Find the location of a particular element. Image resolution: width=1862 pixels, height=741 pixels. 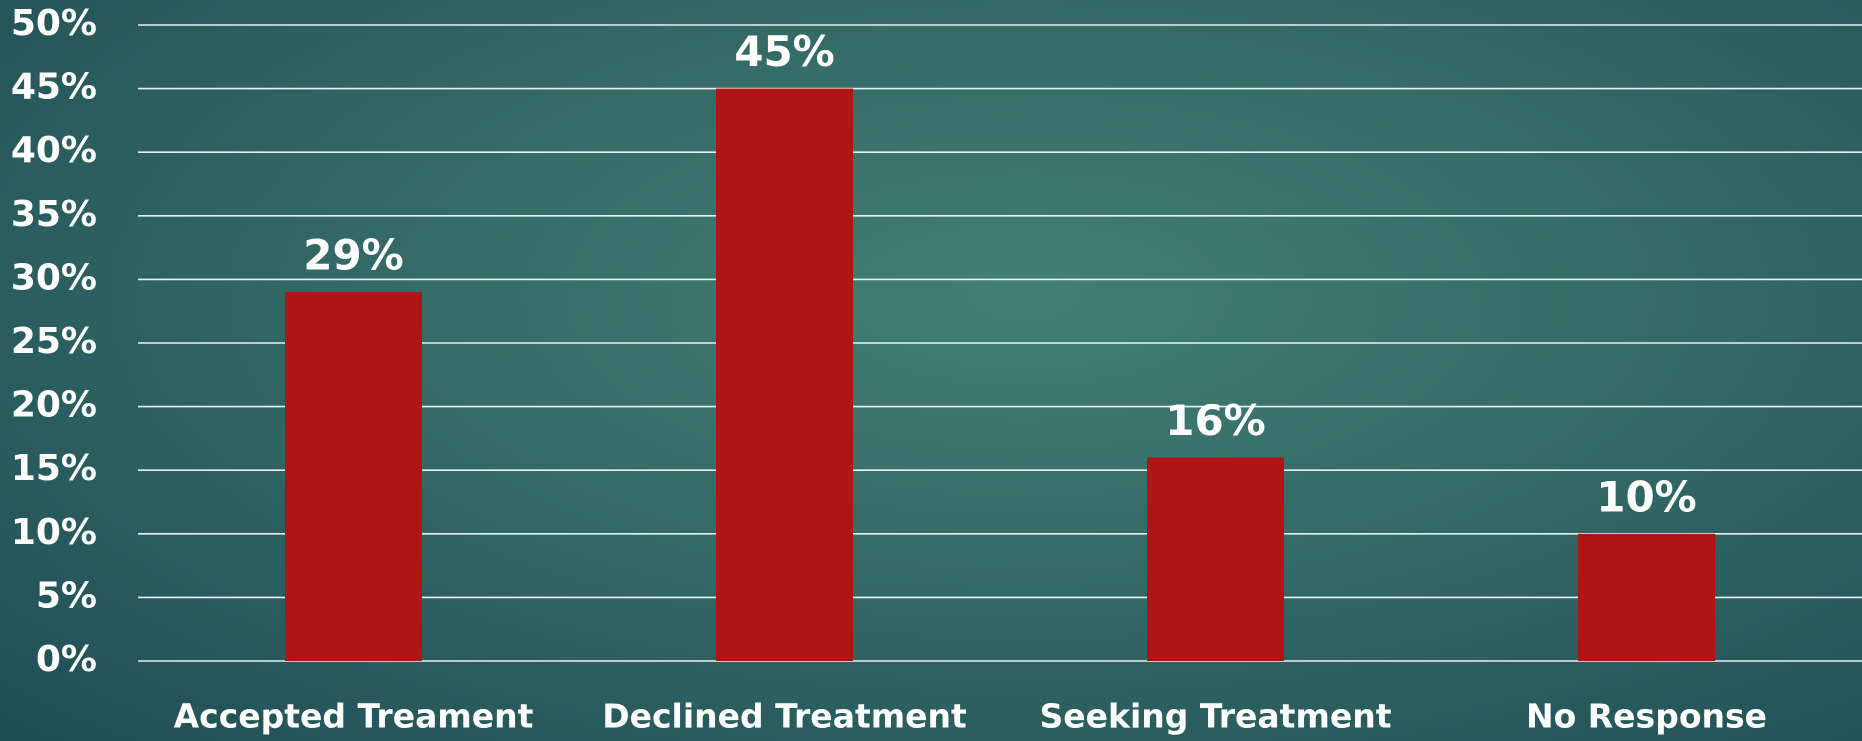

y-tick-label: 0% is located at coordinates (66, 659).